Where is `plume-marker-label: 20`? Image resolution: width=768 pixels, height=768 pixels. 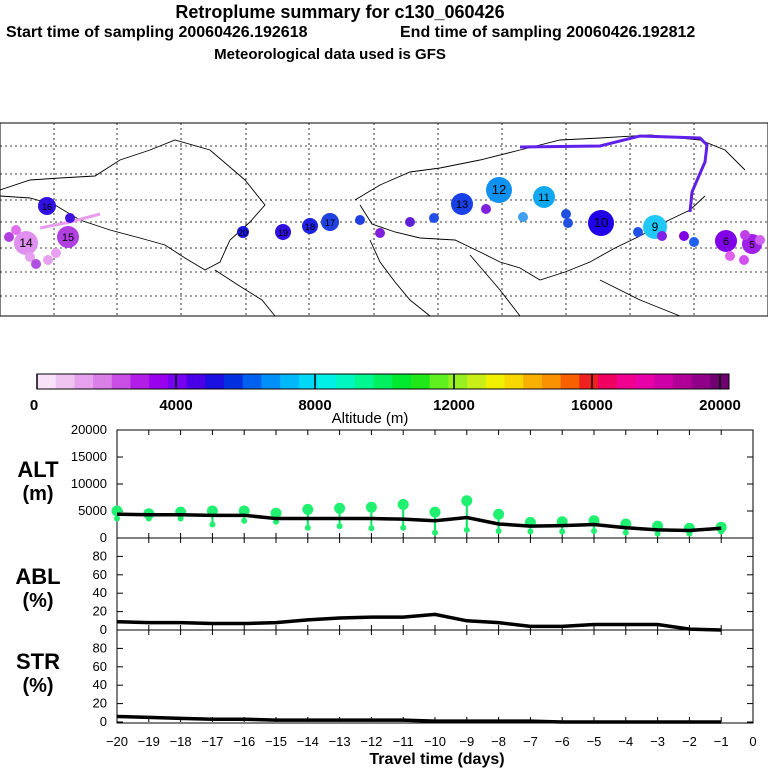
plume-marker-label: 20 is located at coordinates (243, 233).